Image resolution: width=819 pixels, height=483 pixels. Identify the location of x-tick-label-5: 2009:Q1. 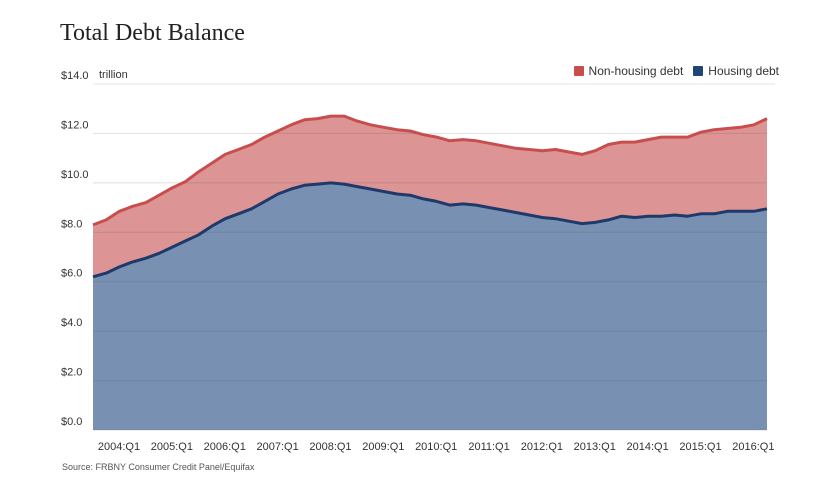
(383, 447).